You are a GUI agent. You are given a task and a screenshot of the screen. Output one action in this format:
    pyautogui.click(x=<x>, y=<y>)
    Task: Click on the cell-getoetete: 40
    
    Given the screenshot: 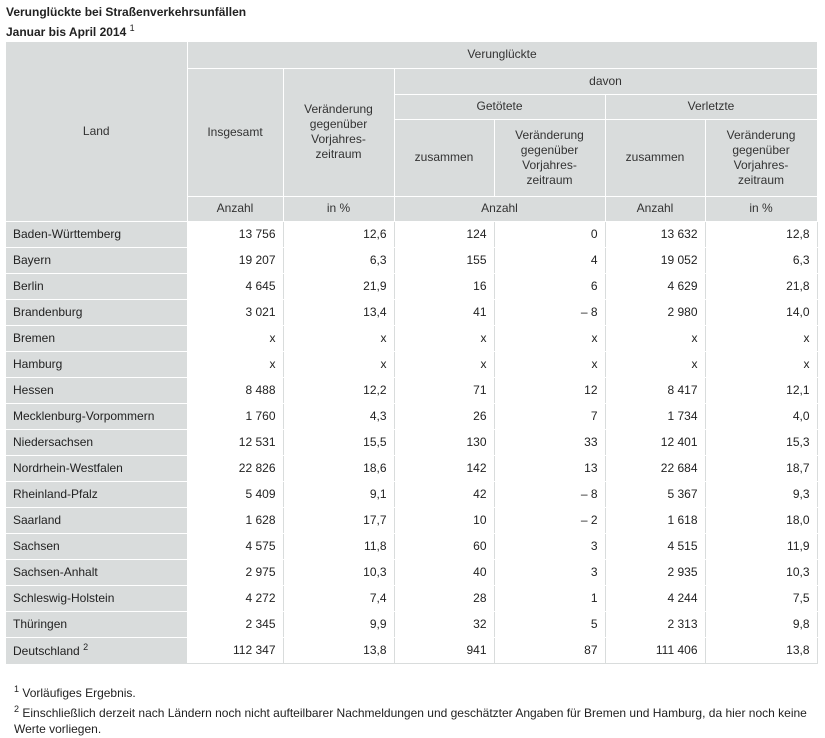 What is the action you would take?
    pyautogui.click(x=444, y=572)
    